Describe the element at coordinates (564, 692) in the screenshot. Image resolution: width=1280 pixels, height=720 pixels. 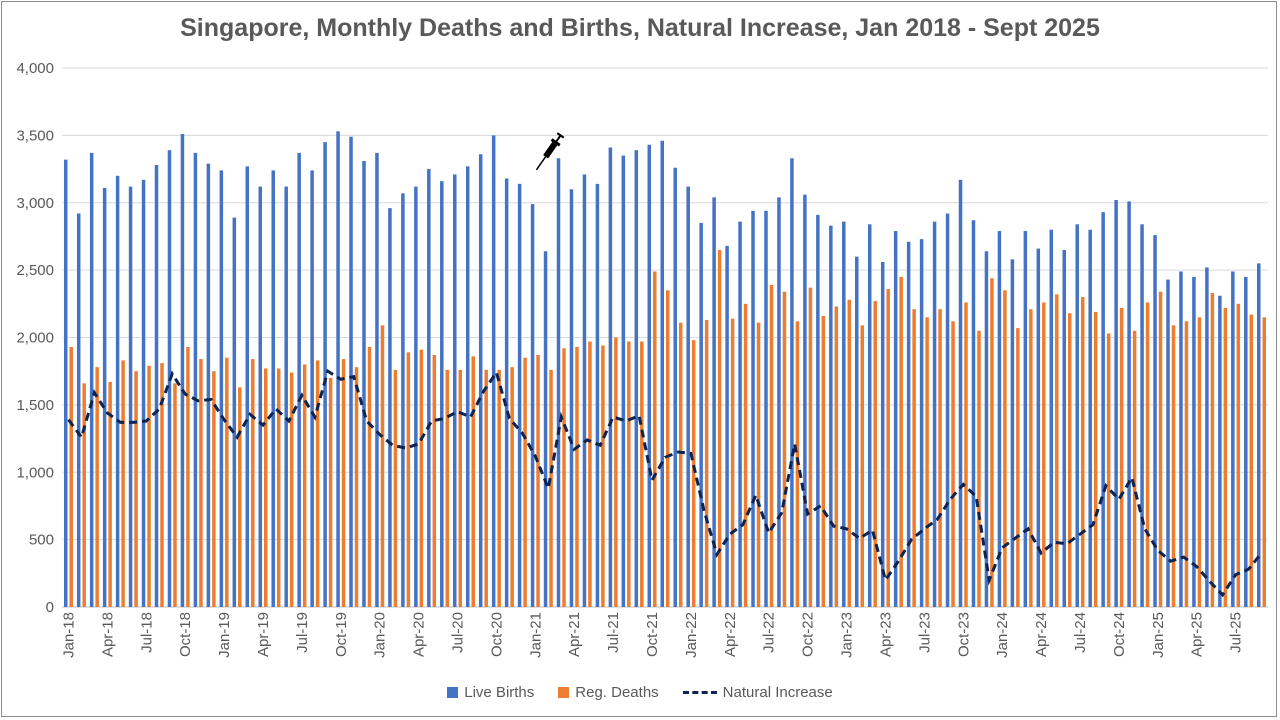
I see `legend-swatch` at that location.